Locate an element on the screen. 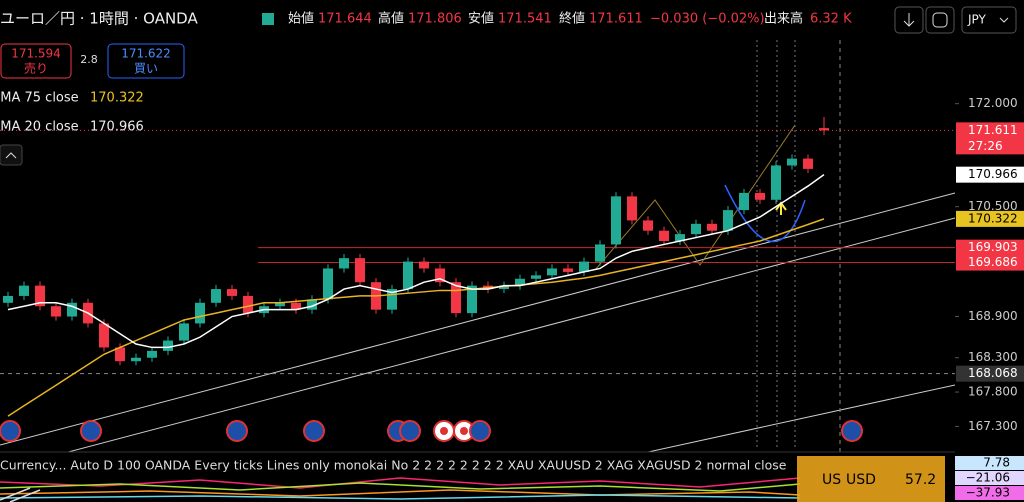 Image resolution: width=1024 pixels, height=502 pixels. ohlc-label: 終値 is located at coordinates (572, 19).